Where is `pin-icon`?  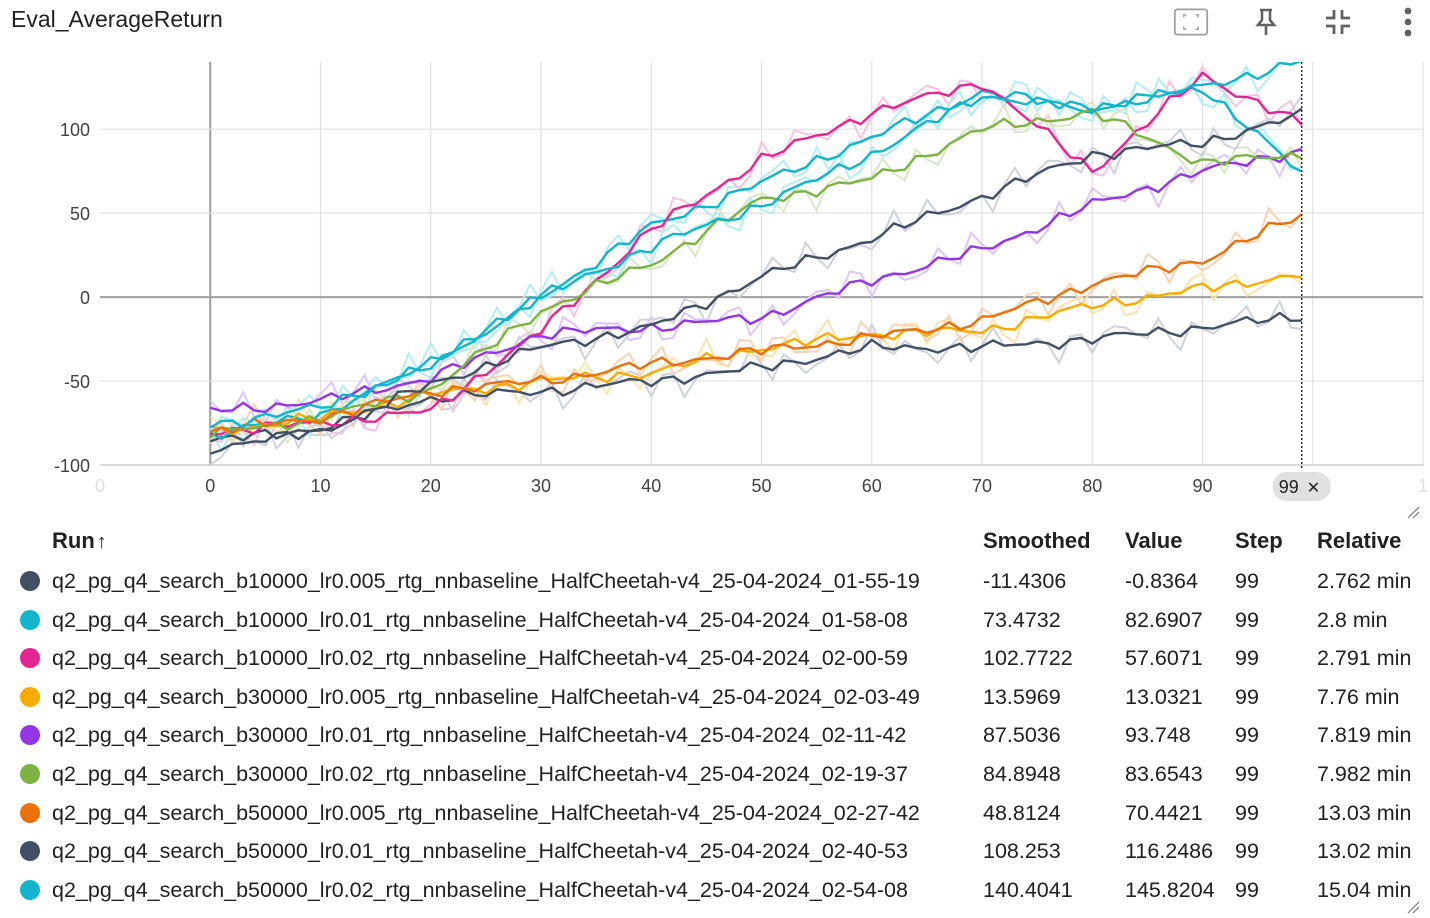 pin-icon is located at coordinates (1266, 21).